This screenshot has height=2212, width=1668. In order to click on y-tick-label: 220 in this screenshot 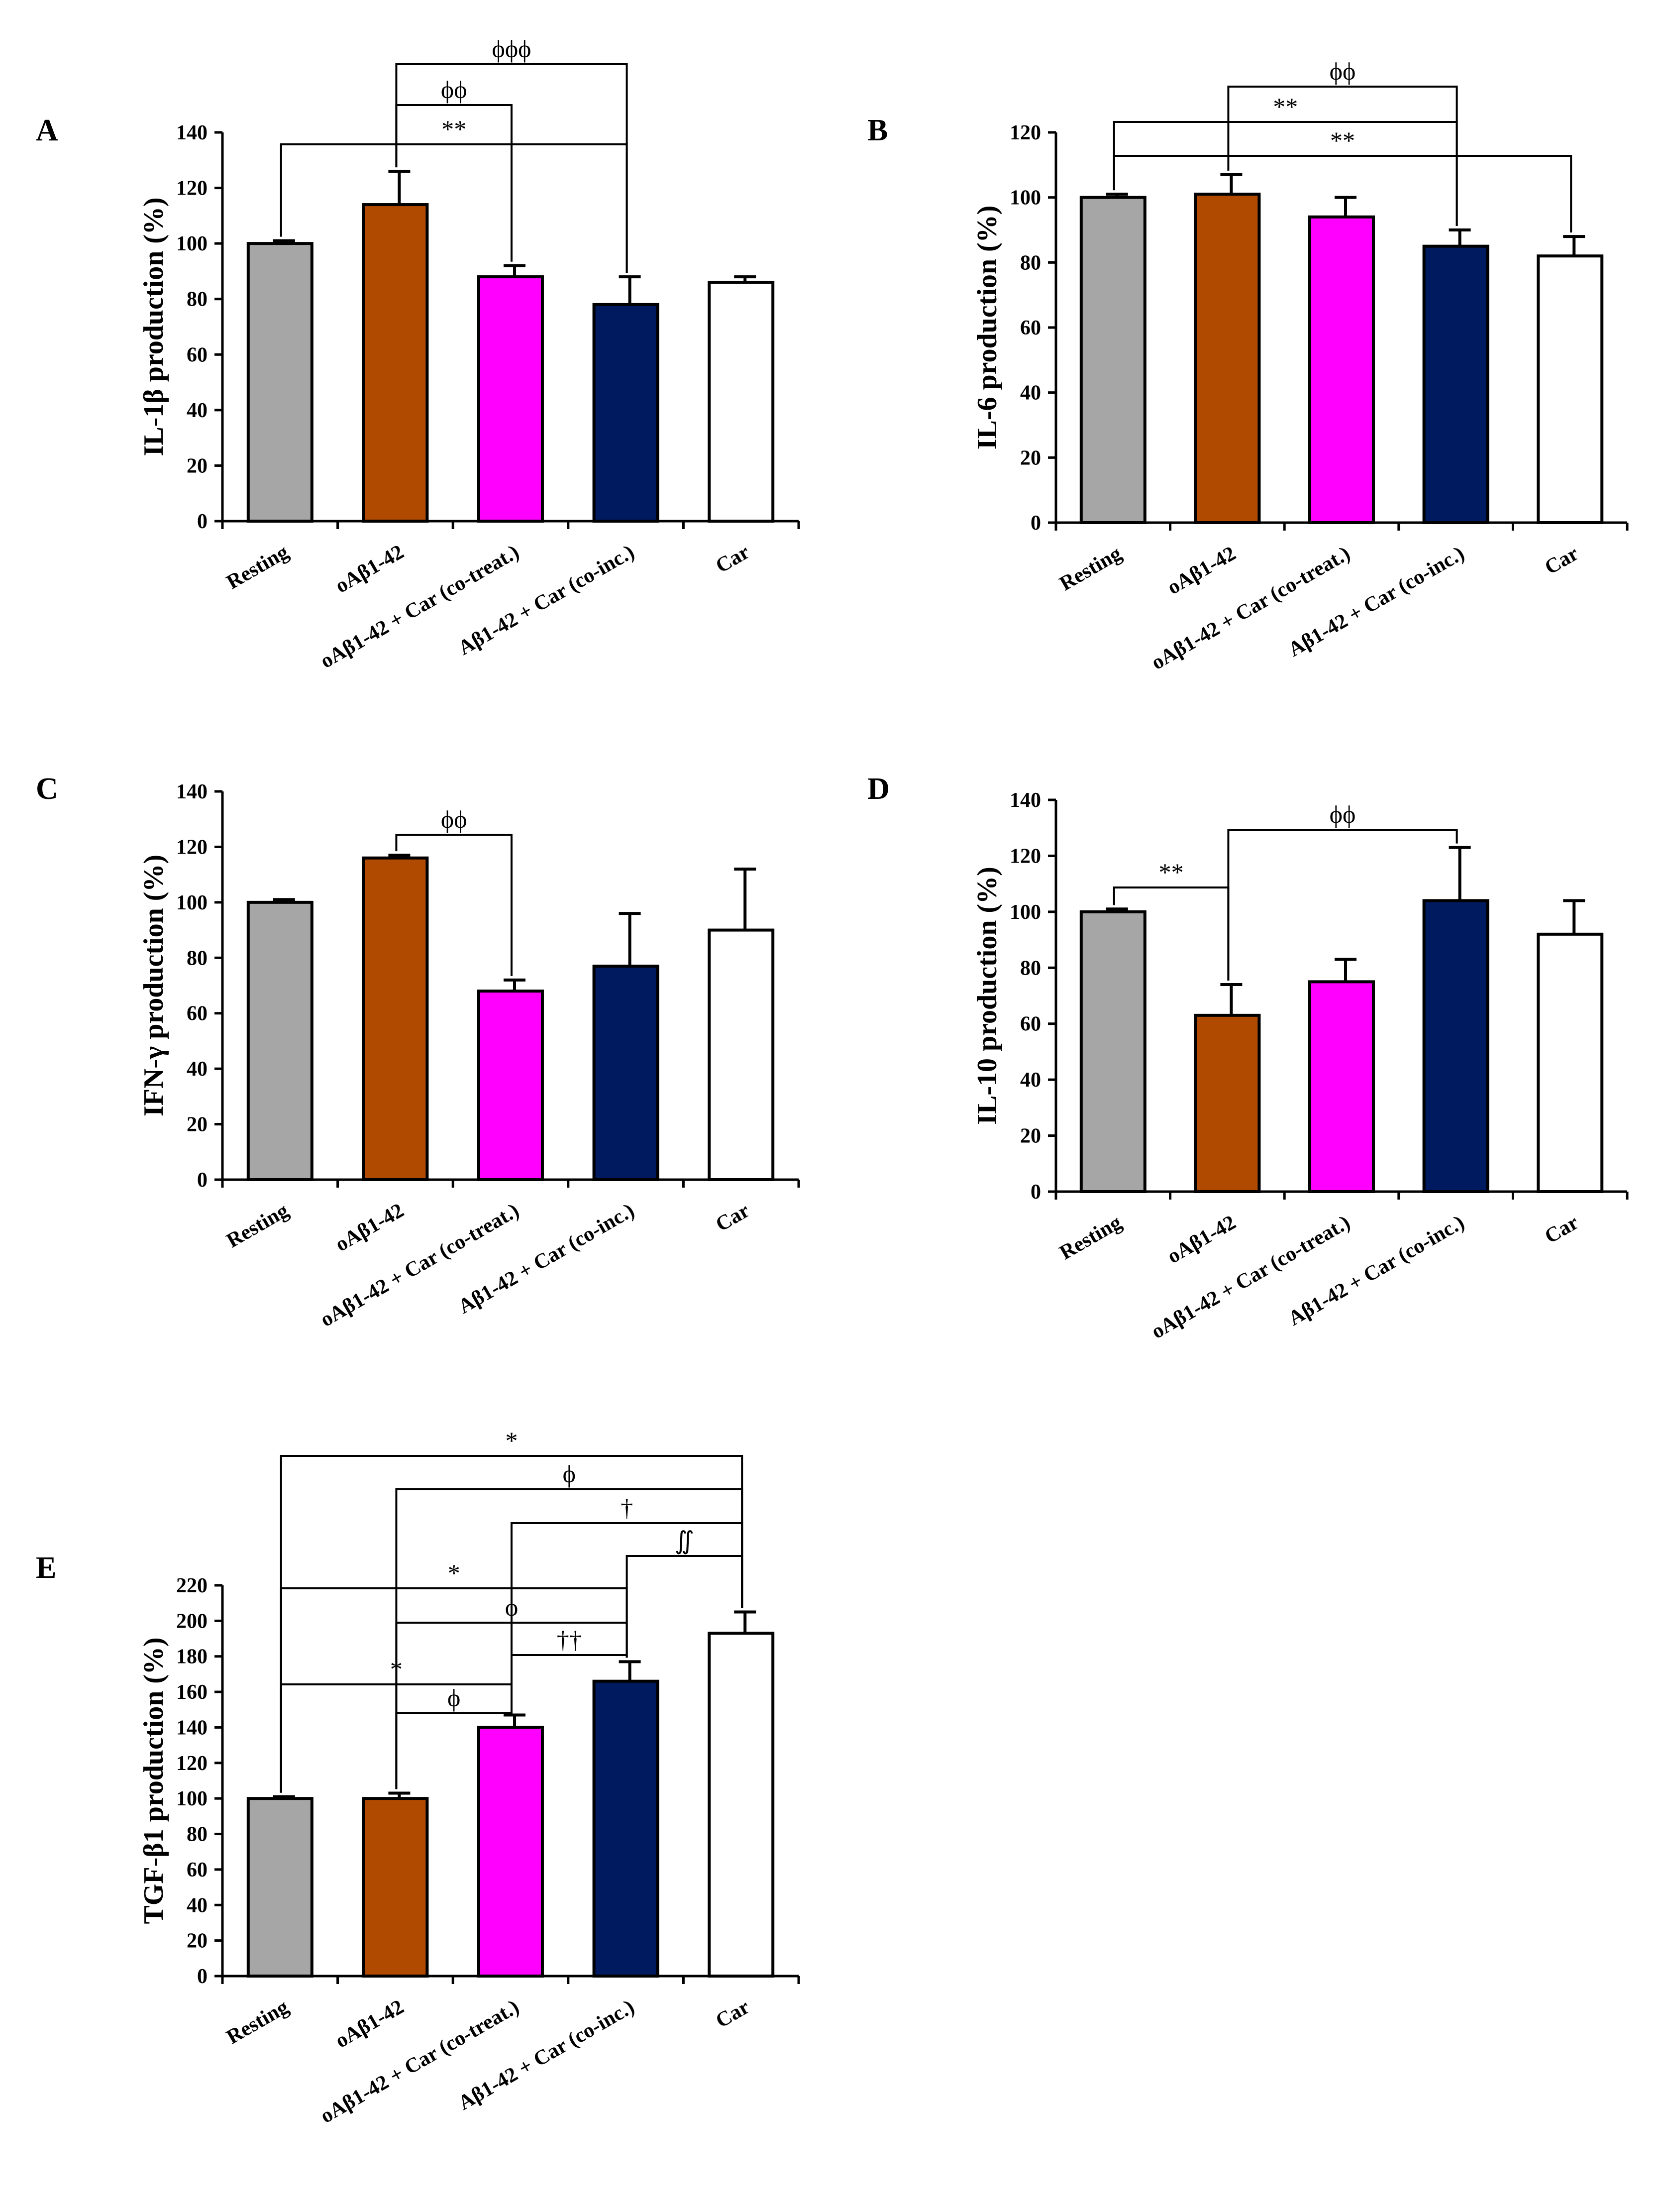, I will do `click(192, 1585)`.